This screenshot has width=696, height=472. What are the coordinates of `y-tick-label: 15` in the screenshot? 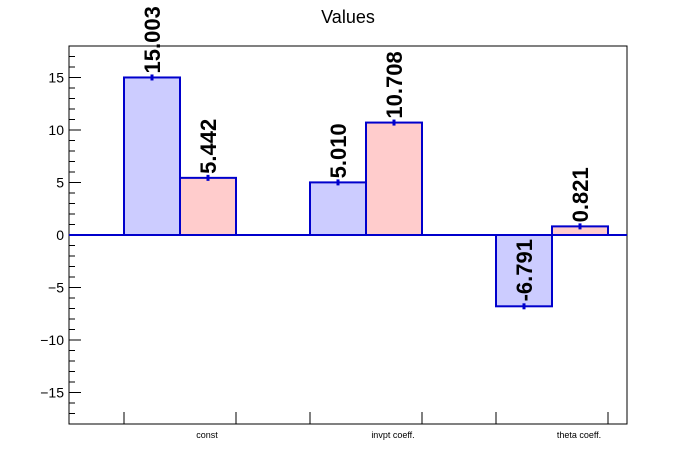 It's located at (56, 78).